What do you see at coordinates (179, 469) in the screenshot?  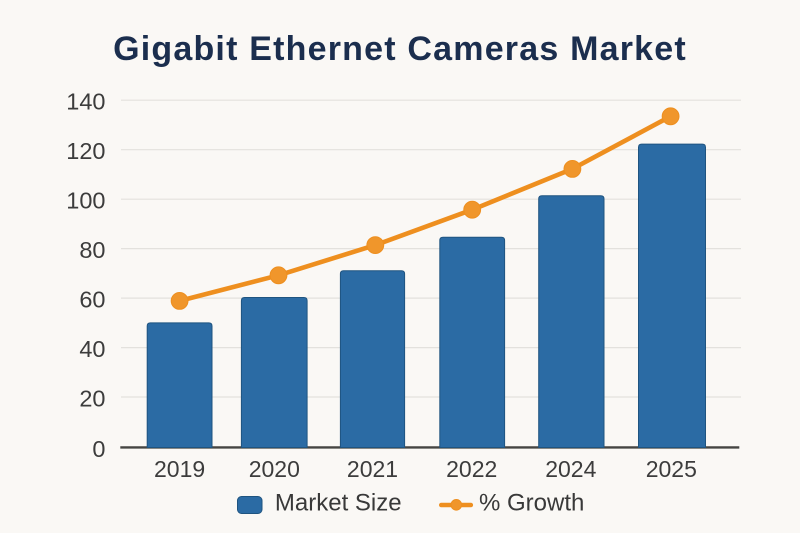 I see `svg-text: 2019` at bounding box center [179, 469].